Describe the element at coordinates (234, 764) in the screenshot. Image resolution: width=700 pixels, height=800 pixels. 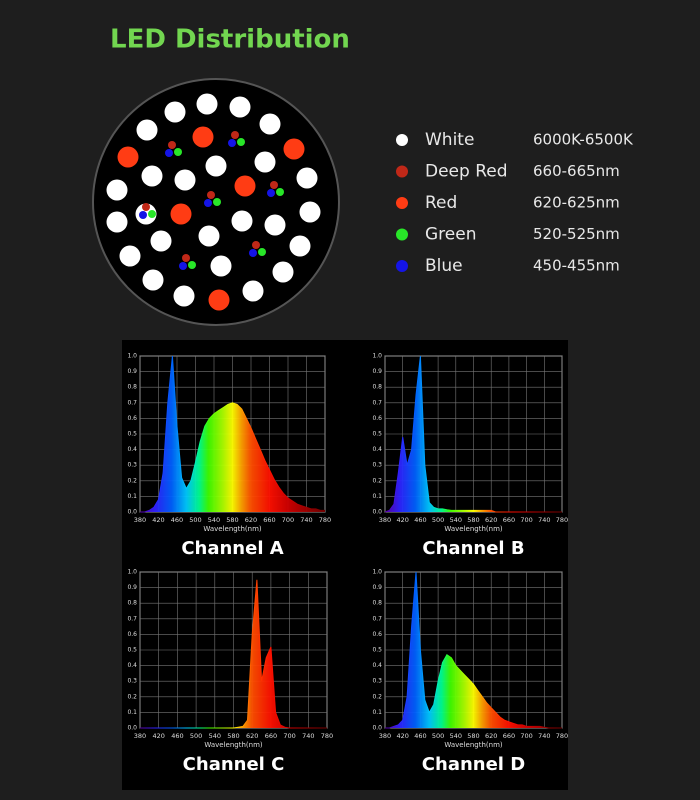
I see `channel-title: Channel C` at that location.